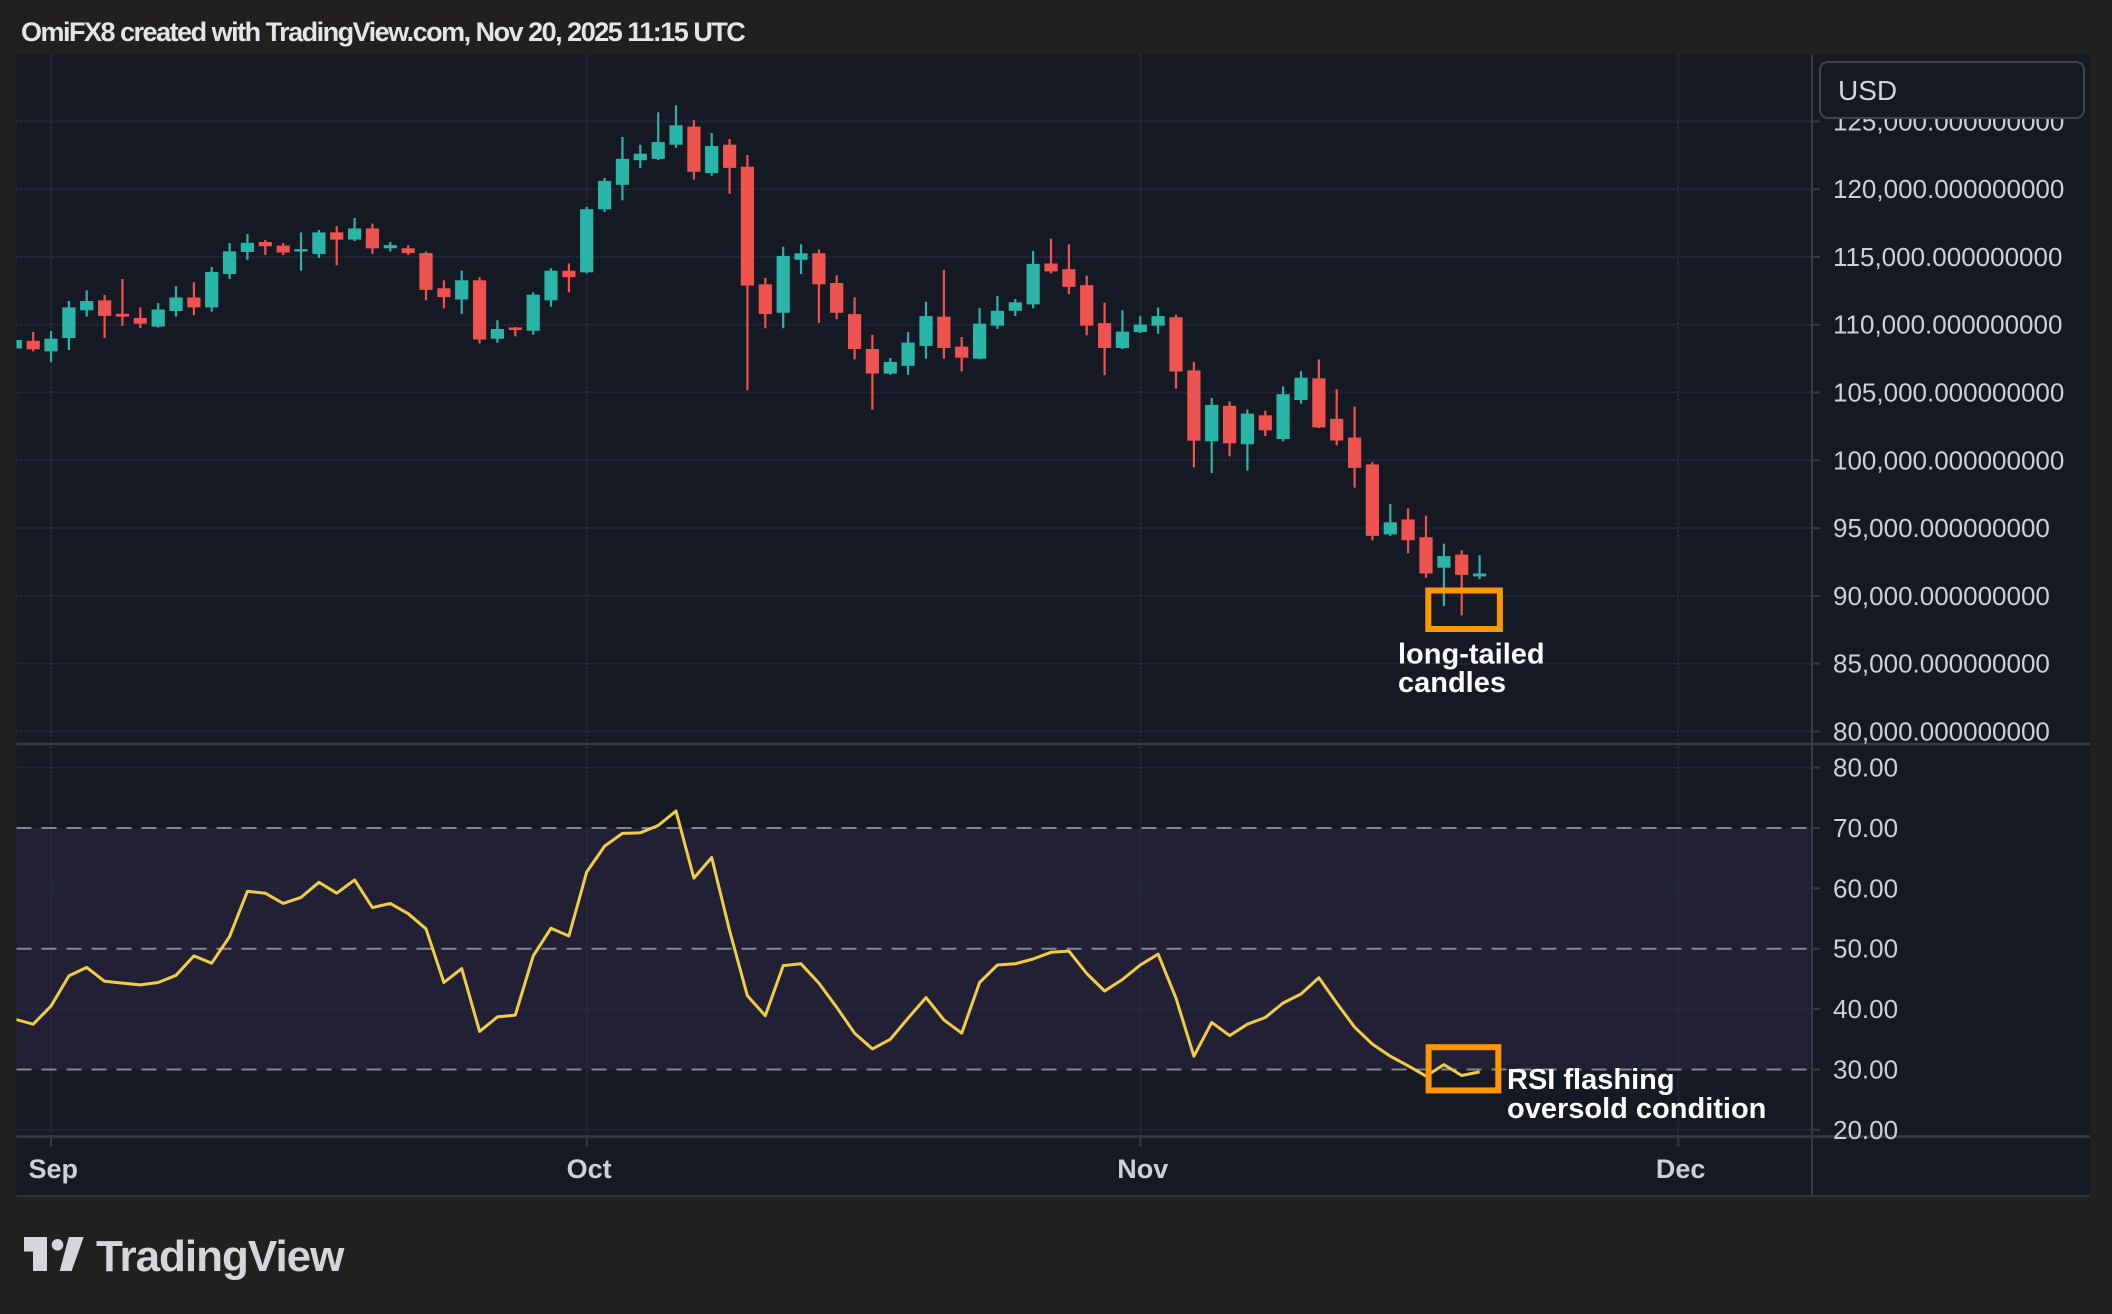  What do you see at coordinates (1947, 325) in the screenshot?
I see `svg-text: 110,000.000000000` at bounding box center [1947, 325].